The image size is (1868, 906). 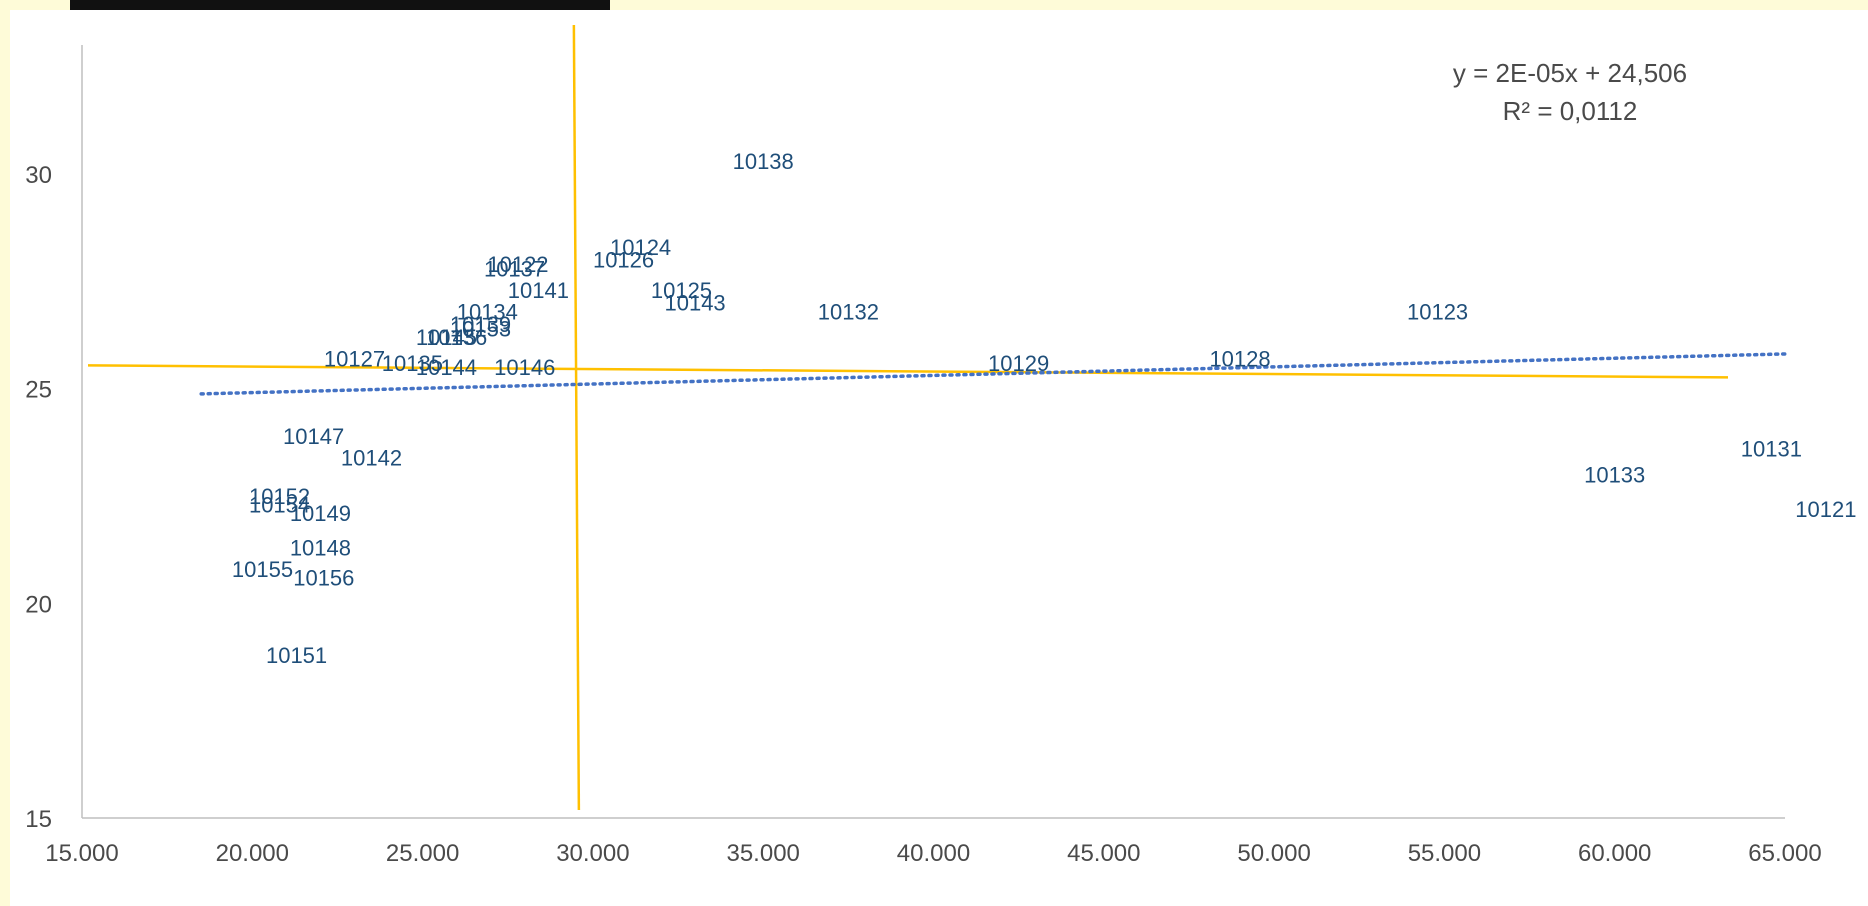 I want to click on data-point-label: 10127, so click(x=354, y=358).